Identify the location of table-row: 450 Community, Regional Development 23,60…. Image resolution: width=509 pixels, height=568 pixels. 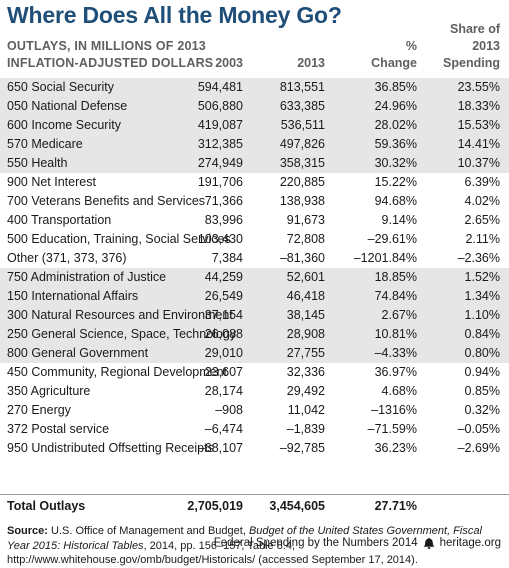
(254, 372).